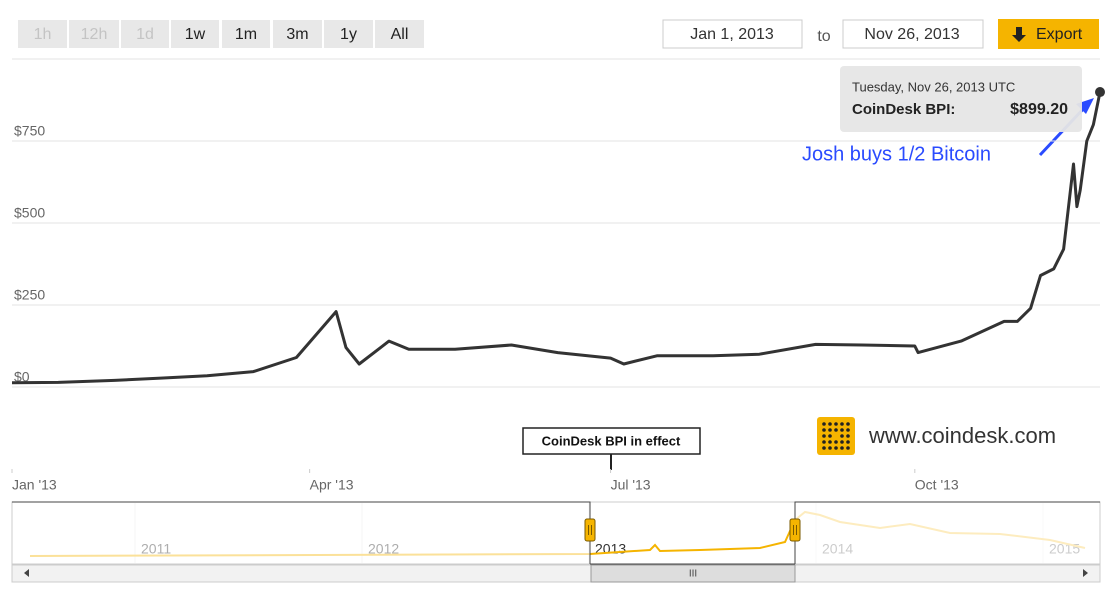 This screenshot has width=1111, height=592. What do you see at coordinates (962, 435) in the screenshot?
I see `source: www.coindesk.com` at bounding box center [962, 435].